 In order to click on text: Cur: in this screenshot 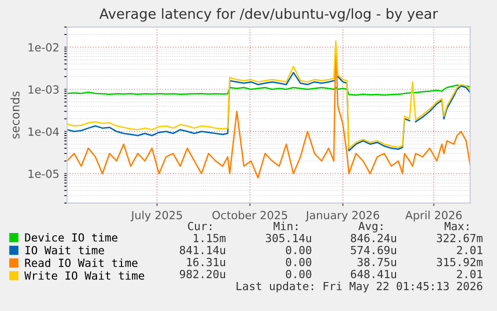, I will do `click(200, 226)`.